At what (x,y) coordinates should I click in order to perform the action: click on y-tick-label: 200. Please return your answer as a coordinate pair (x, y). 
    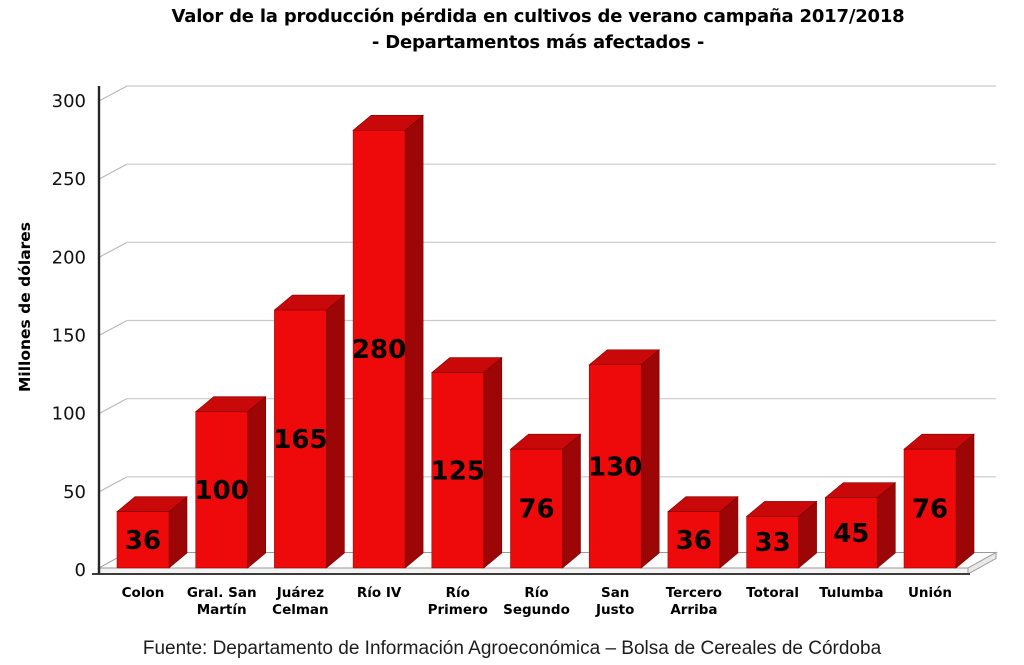
    Looking at the image, I should click on (69, 257).